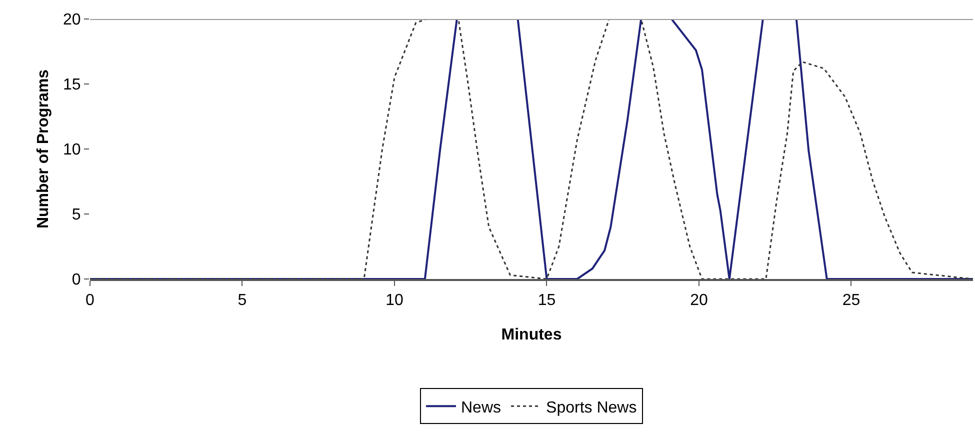  Describe the element at coordinates (72, 85) in the screenshot. I see `y-tick-label: 15` at that location.